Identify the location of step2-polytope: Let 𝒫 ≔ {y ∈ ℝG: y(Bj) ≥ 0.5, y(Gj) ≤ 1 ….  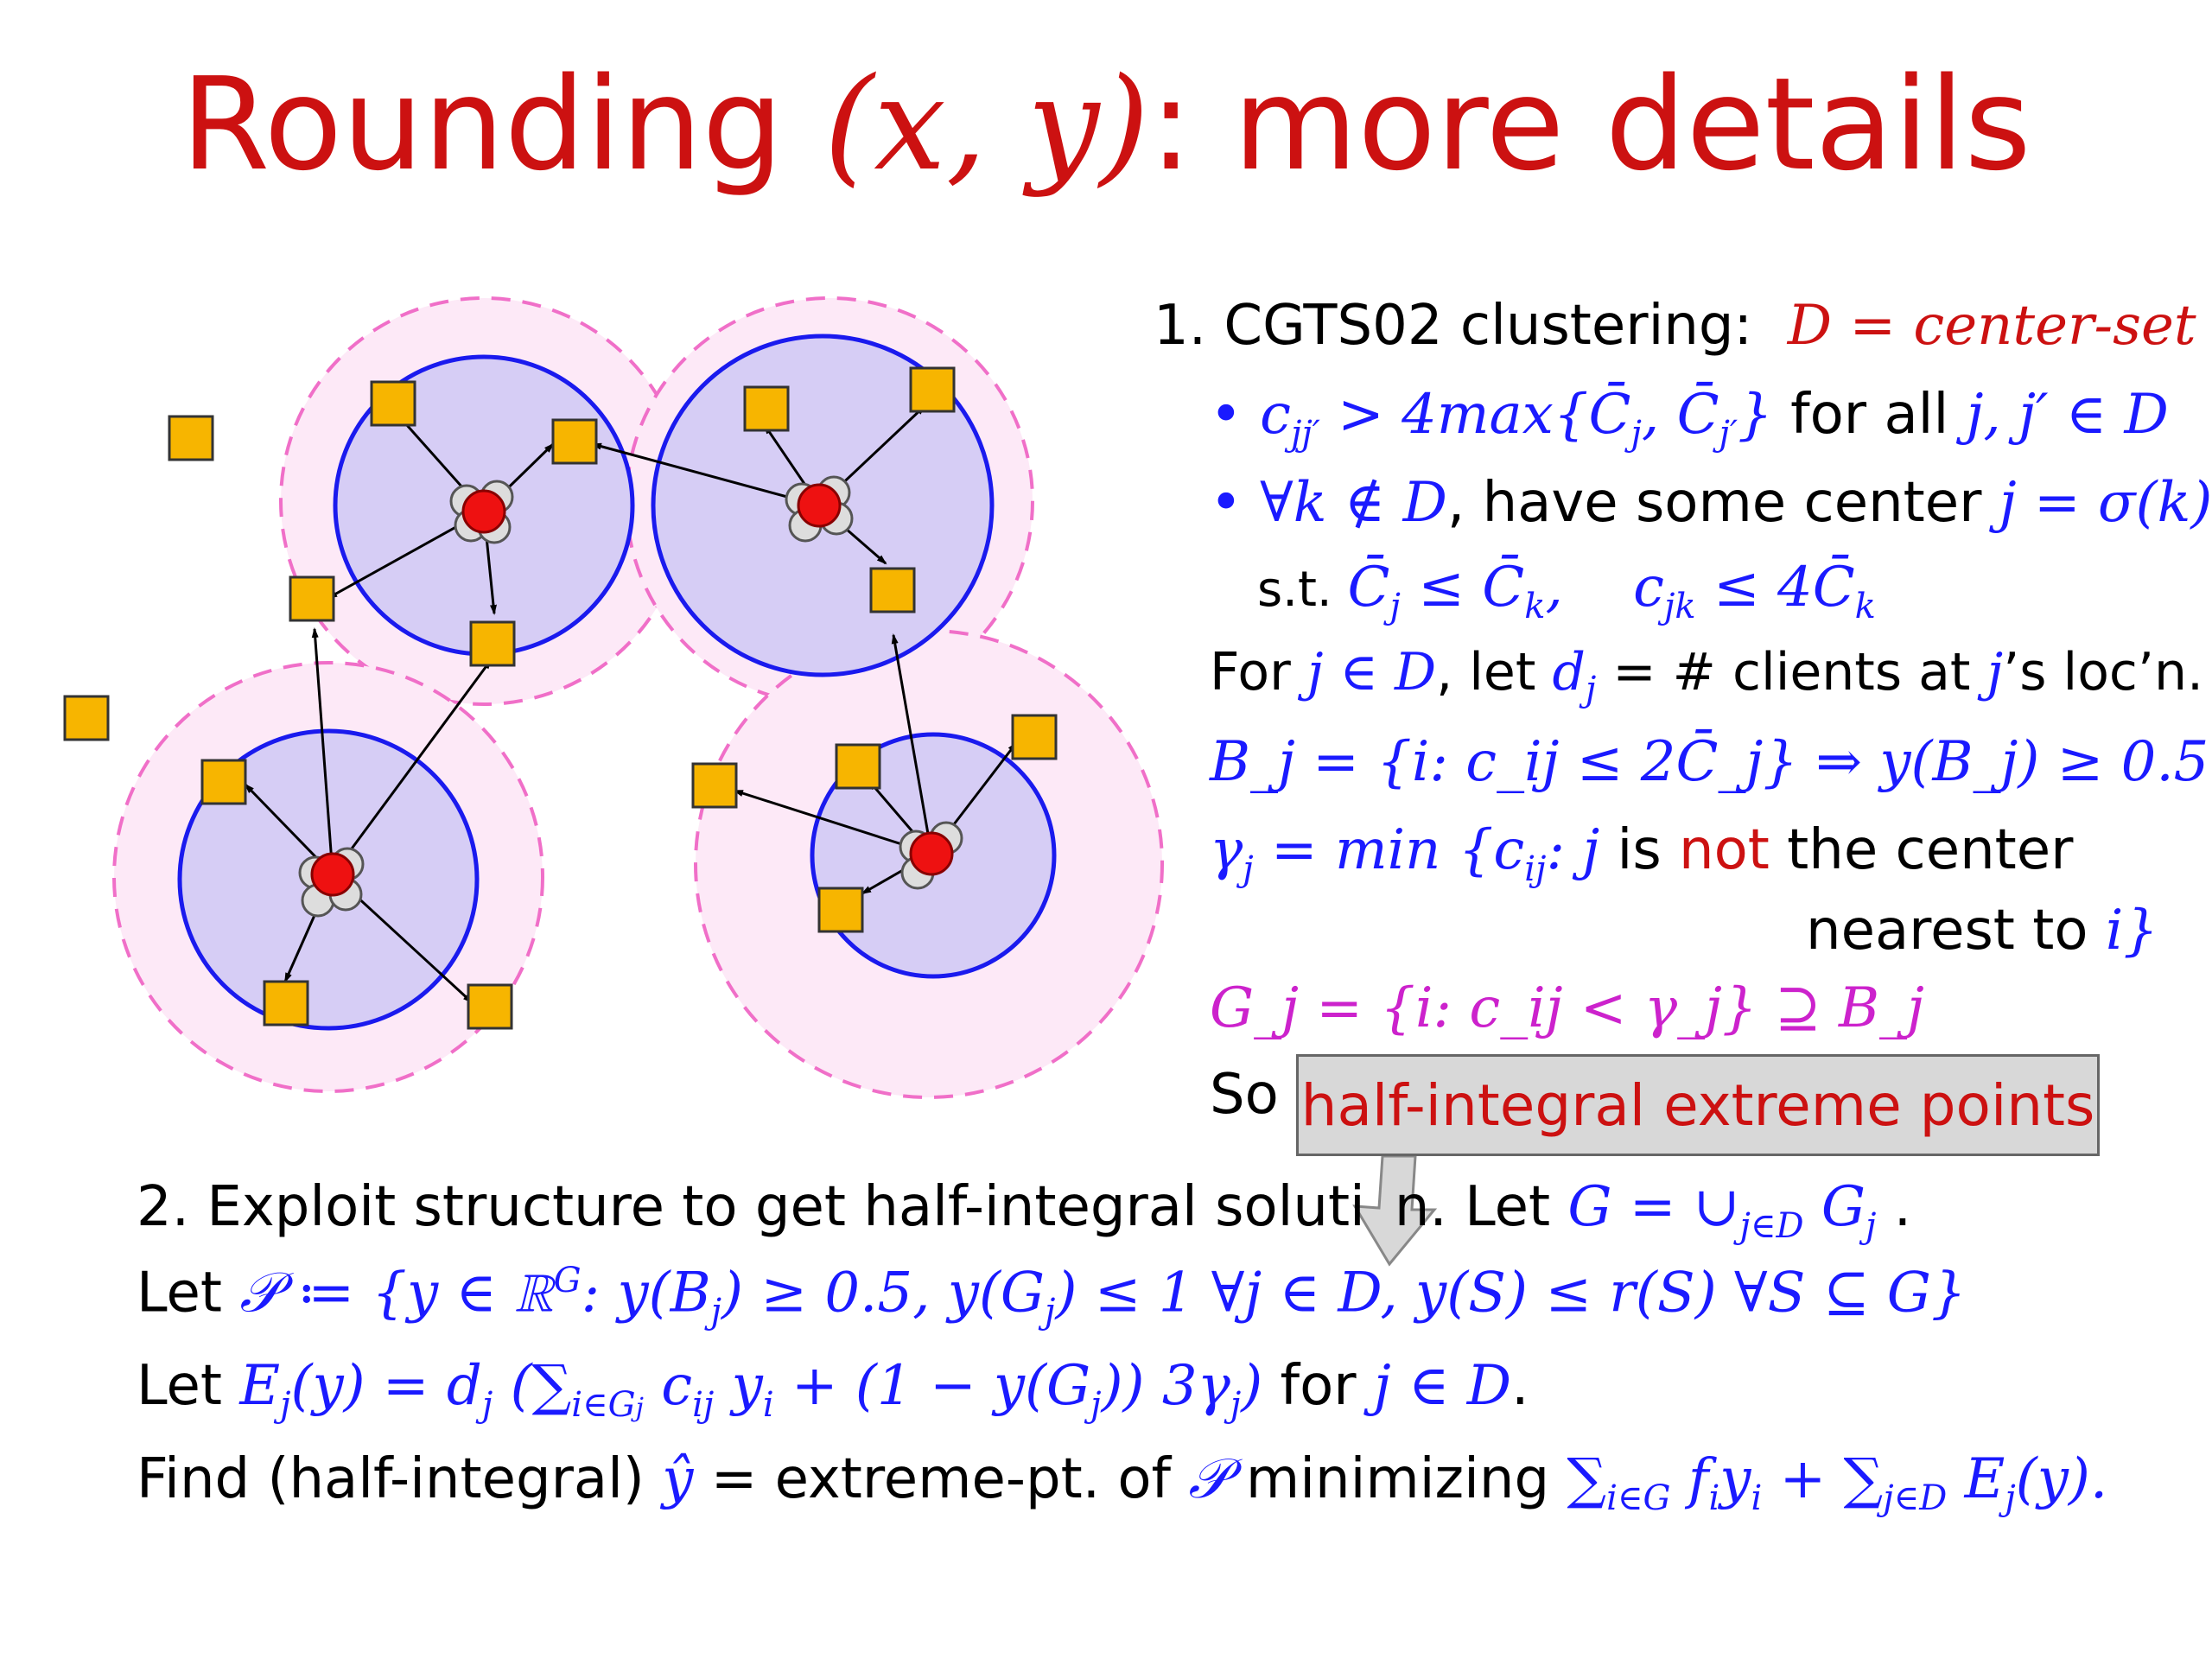
(1052, 1296).